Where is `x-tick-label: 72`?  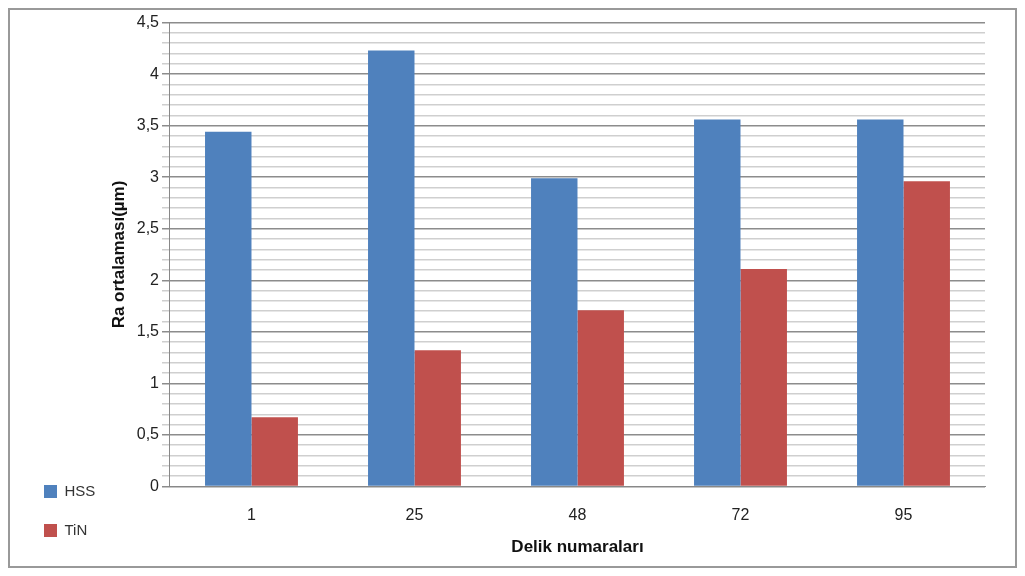
x-tick-label: 72 is located at coordinates (740, 515).